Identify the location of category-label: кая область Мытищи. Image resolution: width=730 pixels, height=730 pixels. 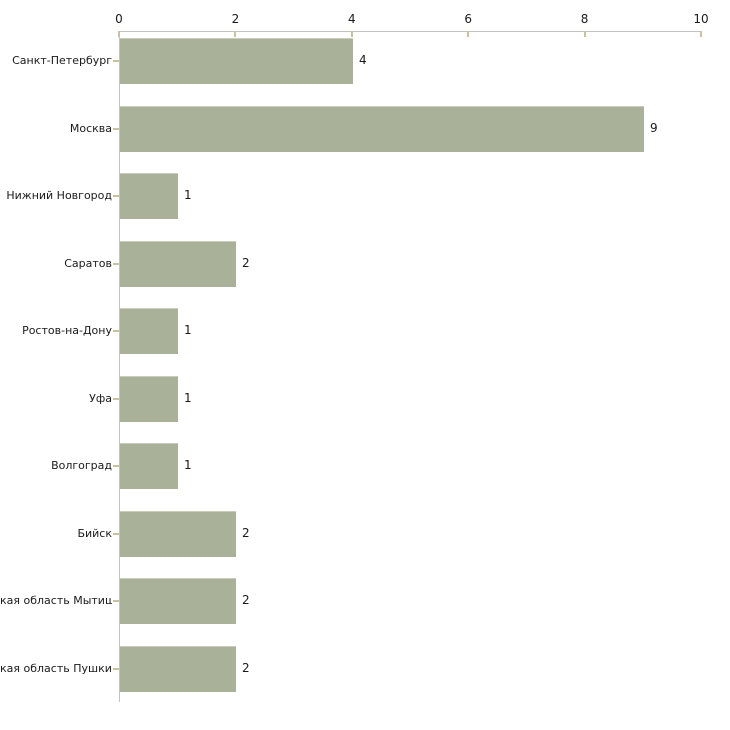
(56, 600).